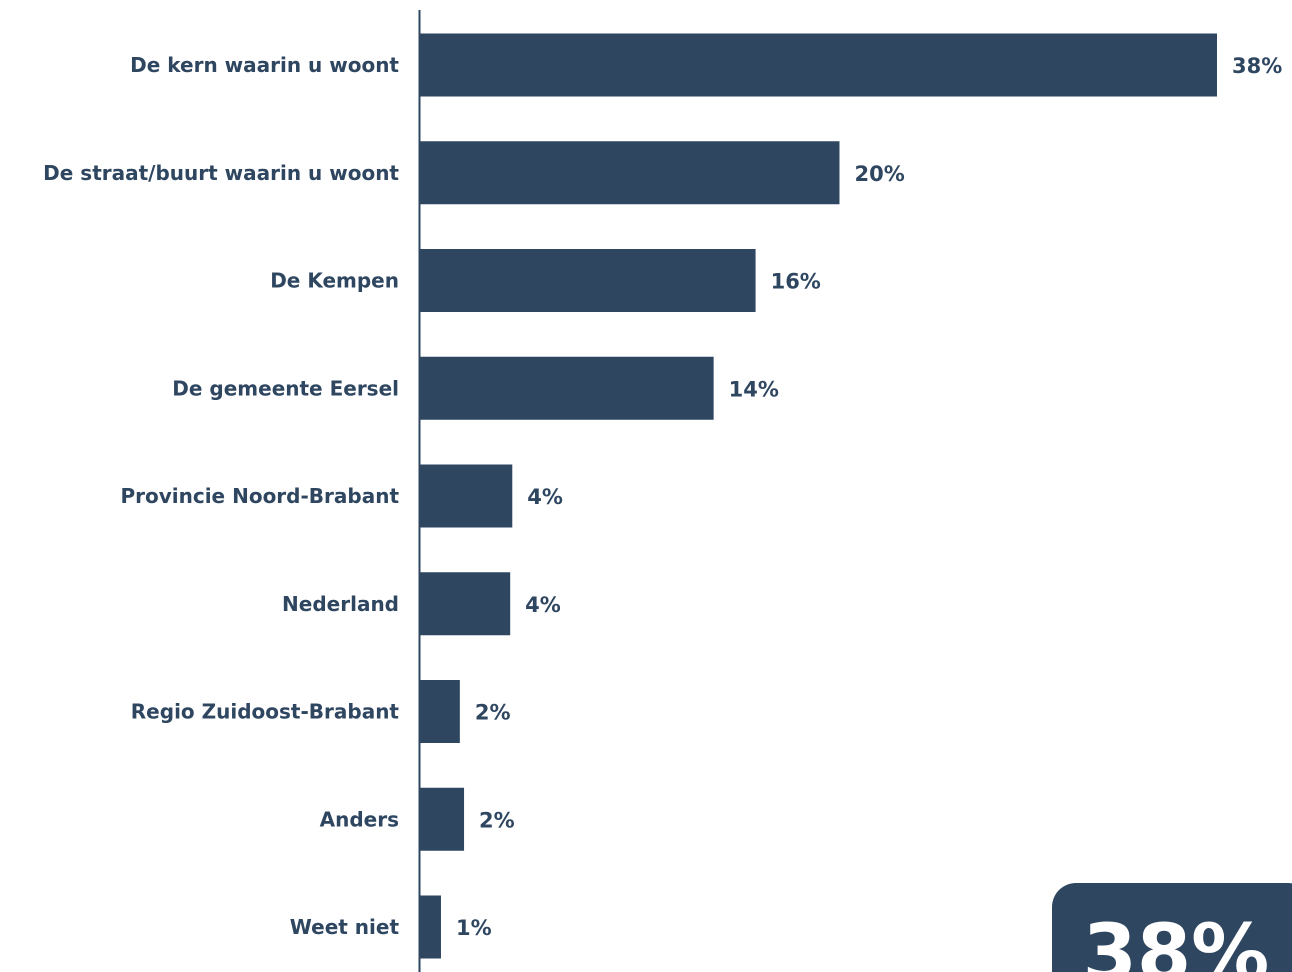 The height and width of the screenshot is (972, 1292). Describe the element at coordinates (334, 281) in the screenshot. I see `category-label: De Kempen` at that location.